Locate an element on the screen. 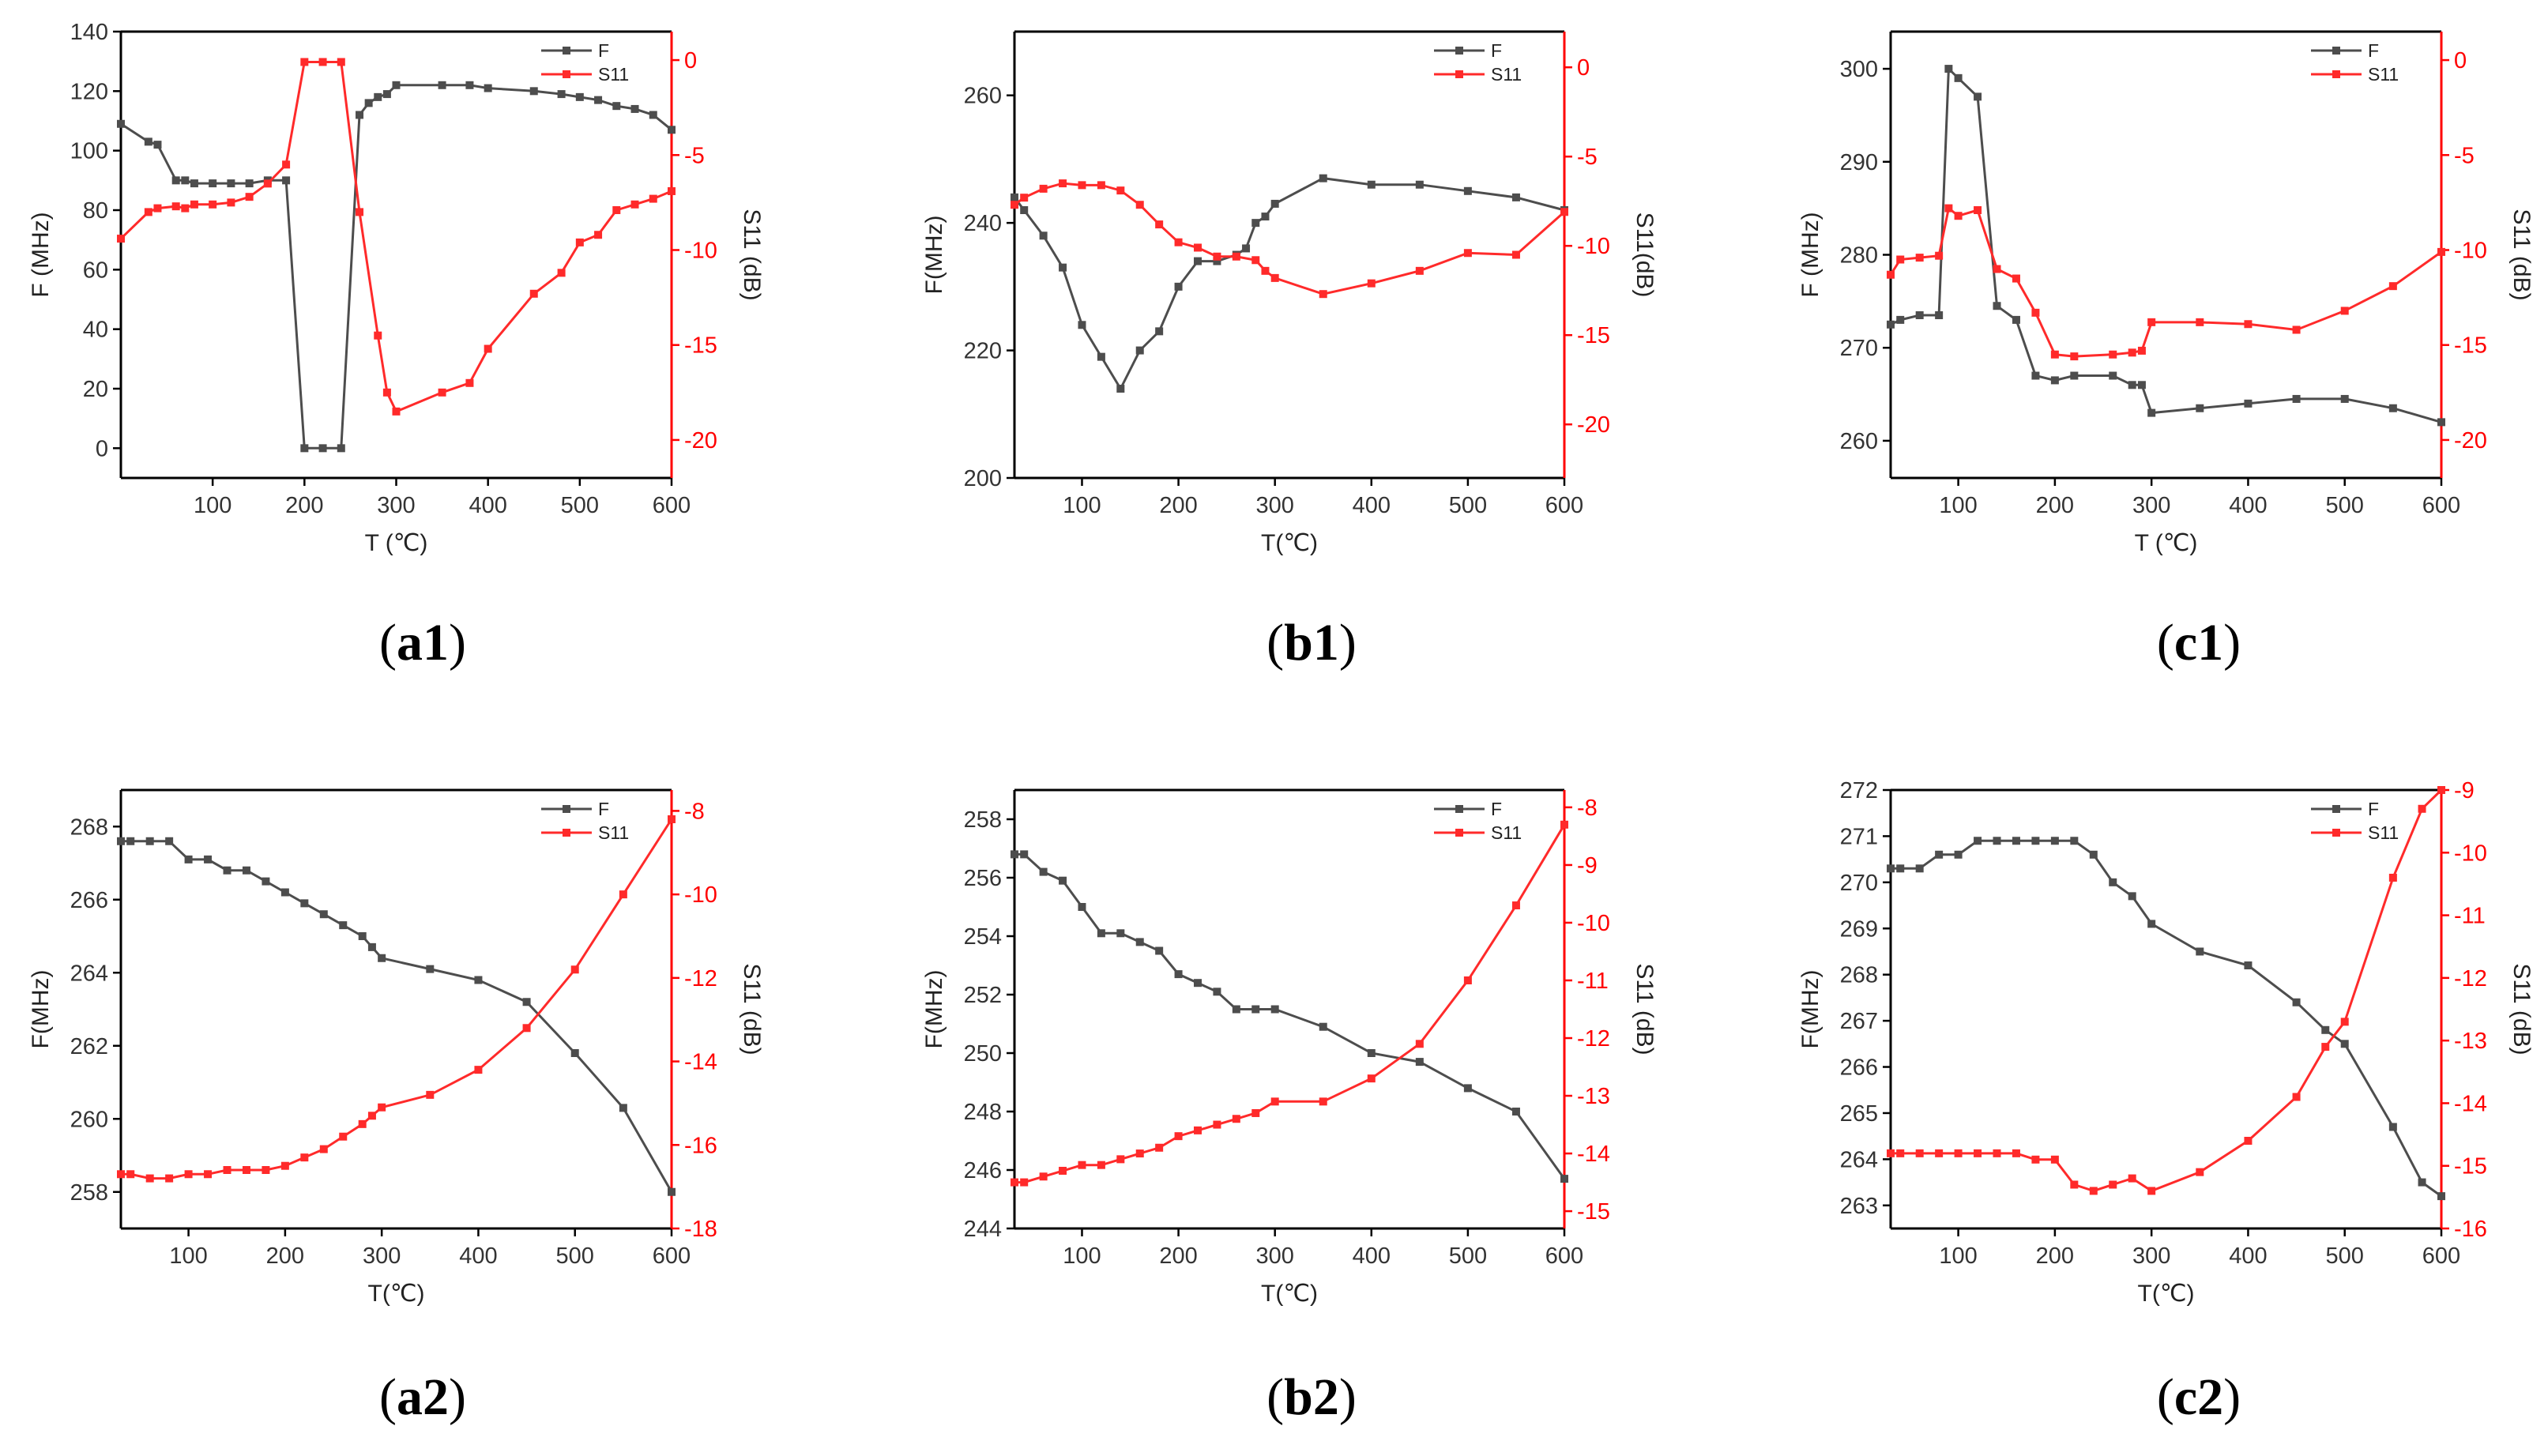  x-tick-label: 200 is located at coordinates (2055, 505).